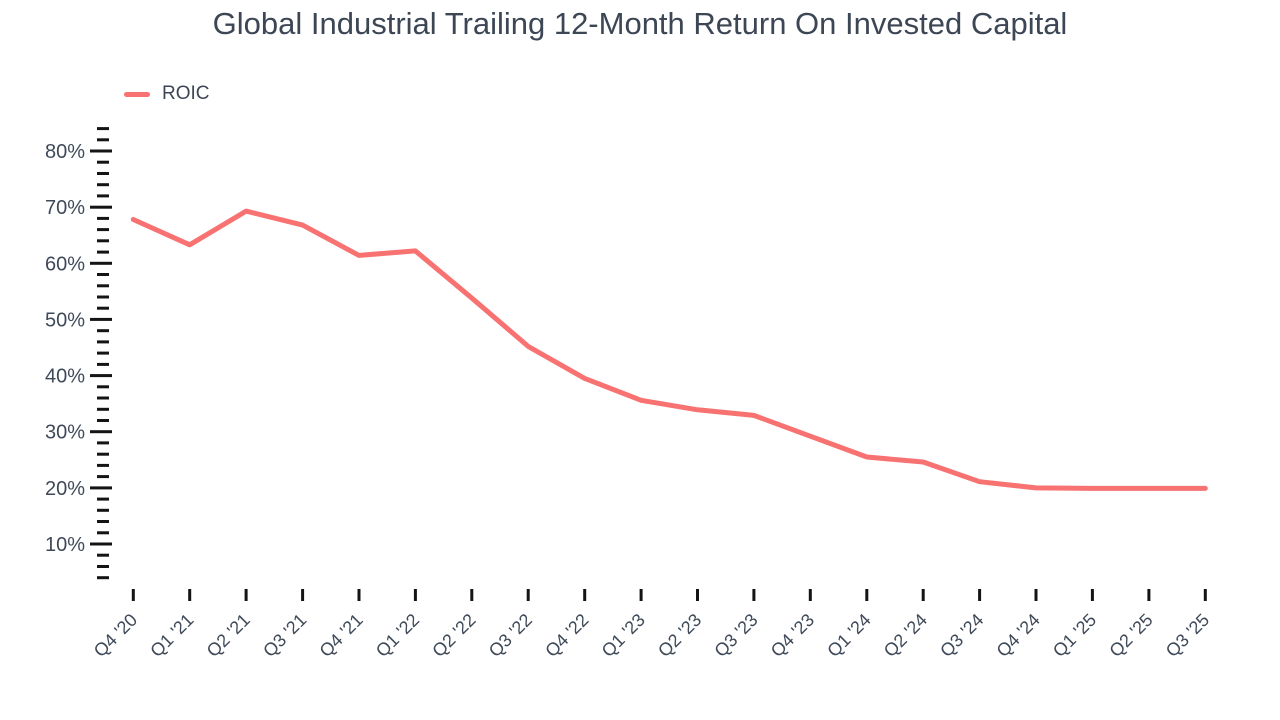  I want to click on y-tick-label: 60%, so click(65, 264).